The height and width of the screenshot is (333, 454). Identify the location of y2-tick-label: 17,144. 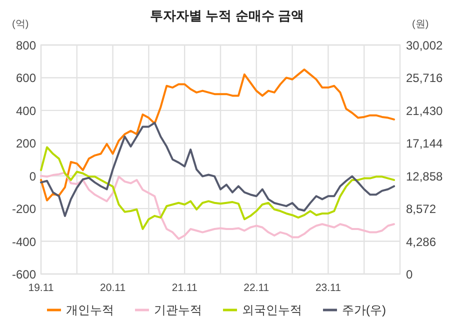
(425, 143).